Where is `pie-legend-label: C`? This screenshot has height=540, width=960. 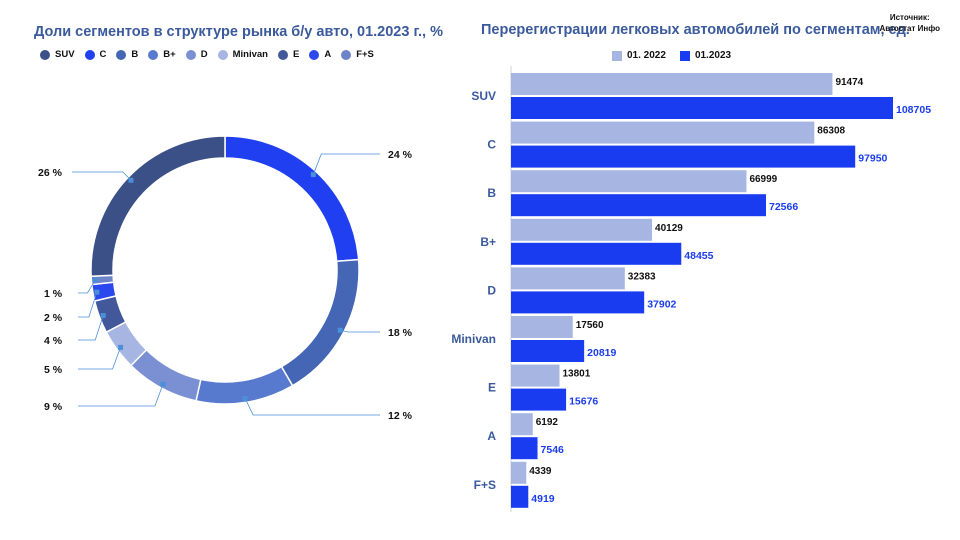 pie-legend-label: C is located at coordinates (103, 54).